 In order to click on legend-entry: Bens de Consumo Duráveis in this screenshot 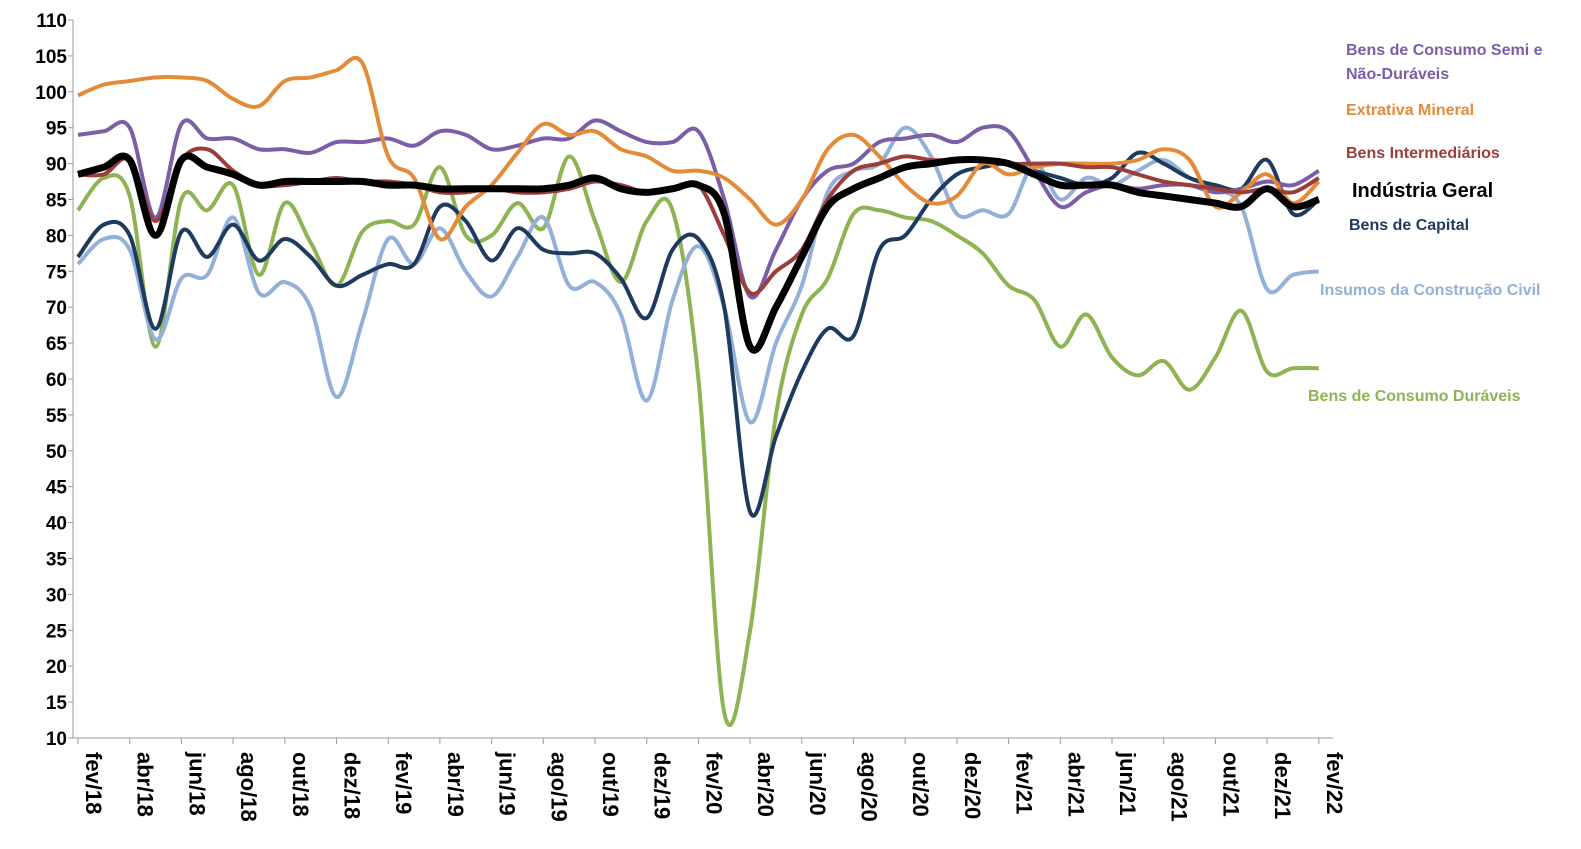, I will do `click(1414, 396)`.